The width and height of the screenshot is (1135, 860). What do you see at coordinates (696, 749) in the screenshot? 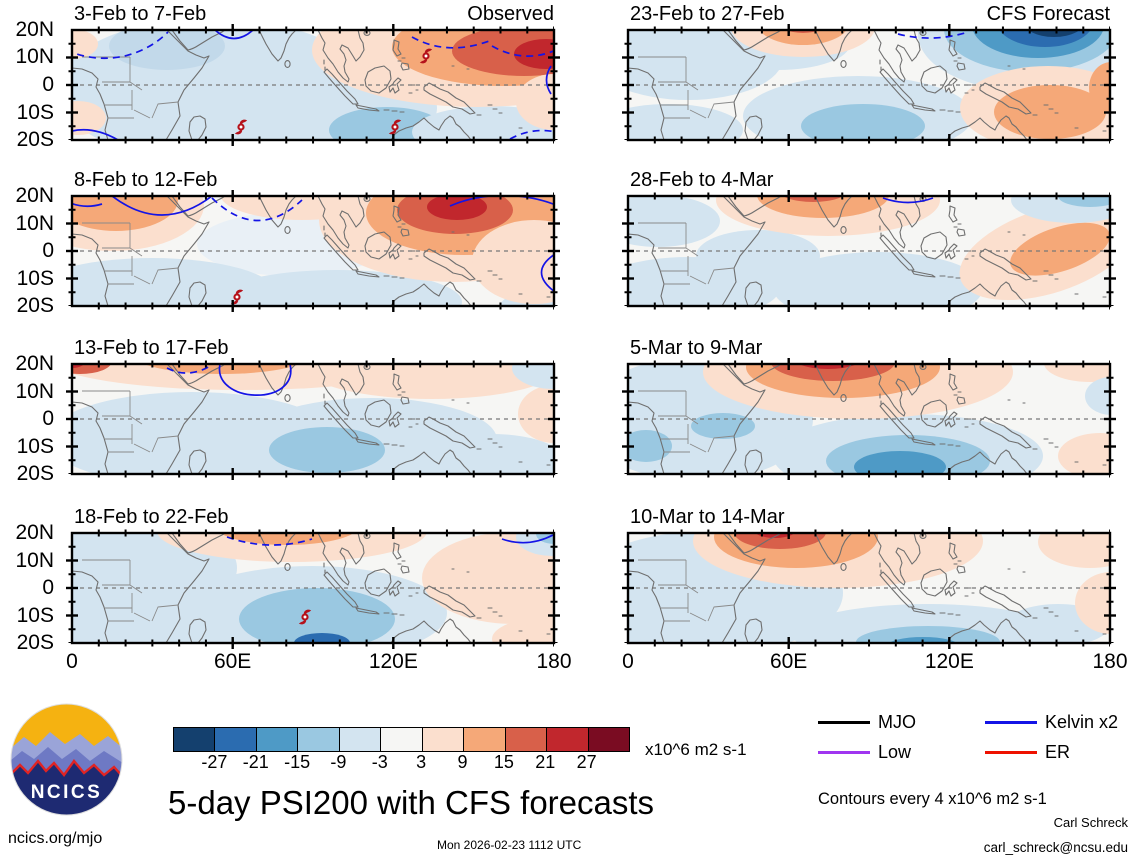
I see `colorbar-units: x10^6 m2 s-1` at bounding box center [696, 749].